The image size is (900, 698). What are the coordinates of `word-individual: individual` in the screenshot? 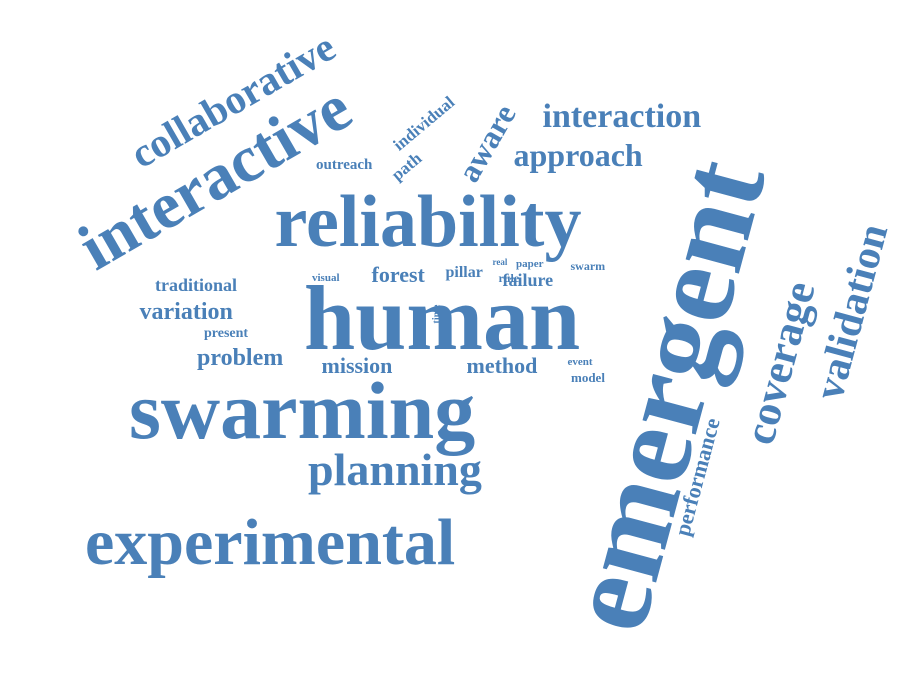 It's located at (424, 123).